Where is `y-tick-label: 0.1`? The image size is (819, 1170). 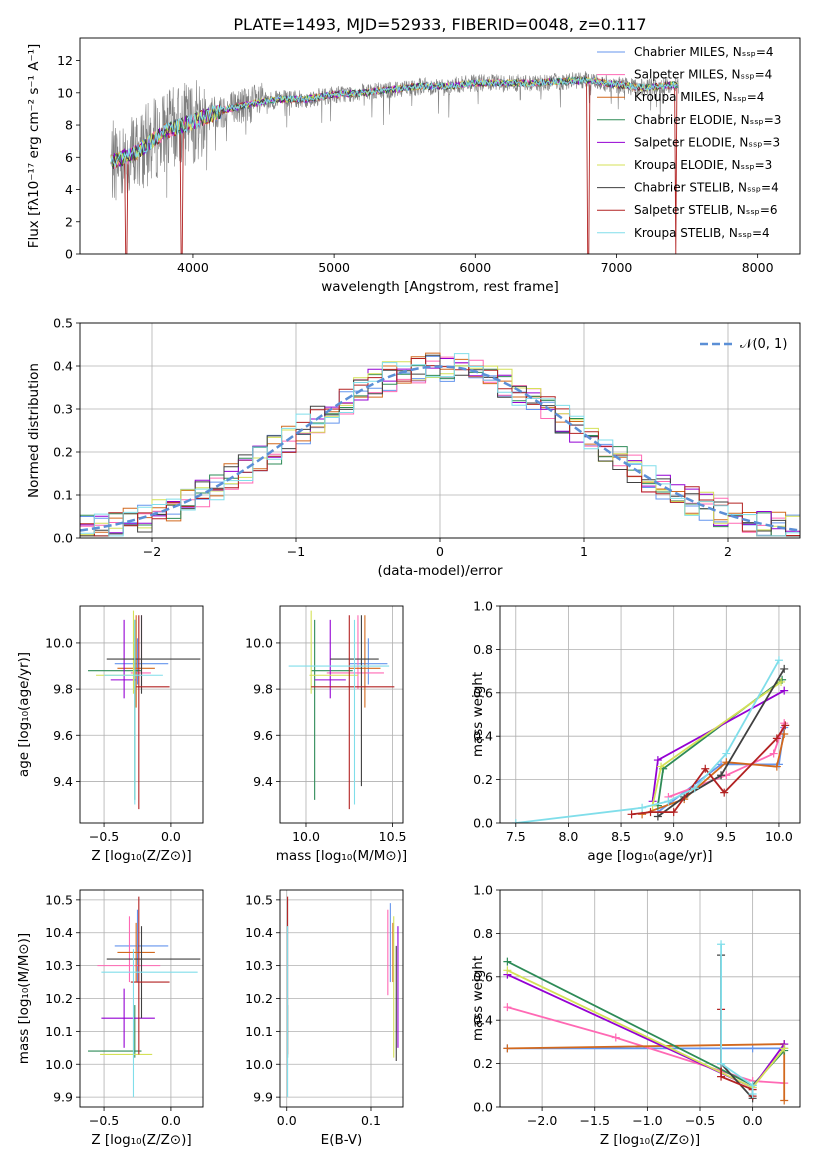
y-tick-label: 0.1 is located at coordinates (63, 495).